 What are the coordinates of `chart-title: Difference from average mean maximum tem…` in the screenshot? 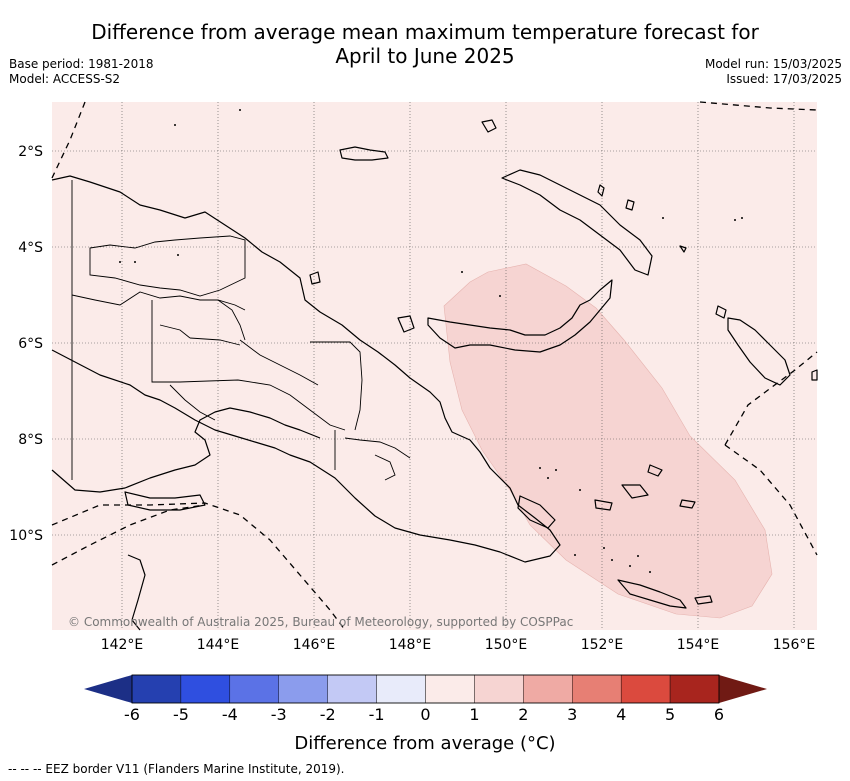 It's located at (425, 44).